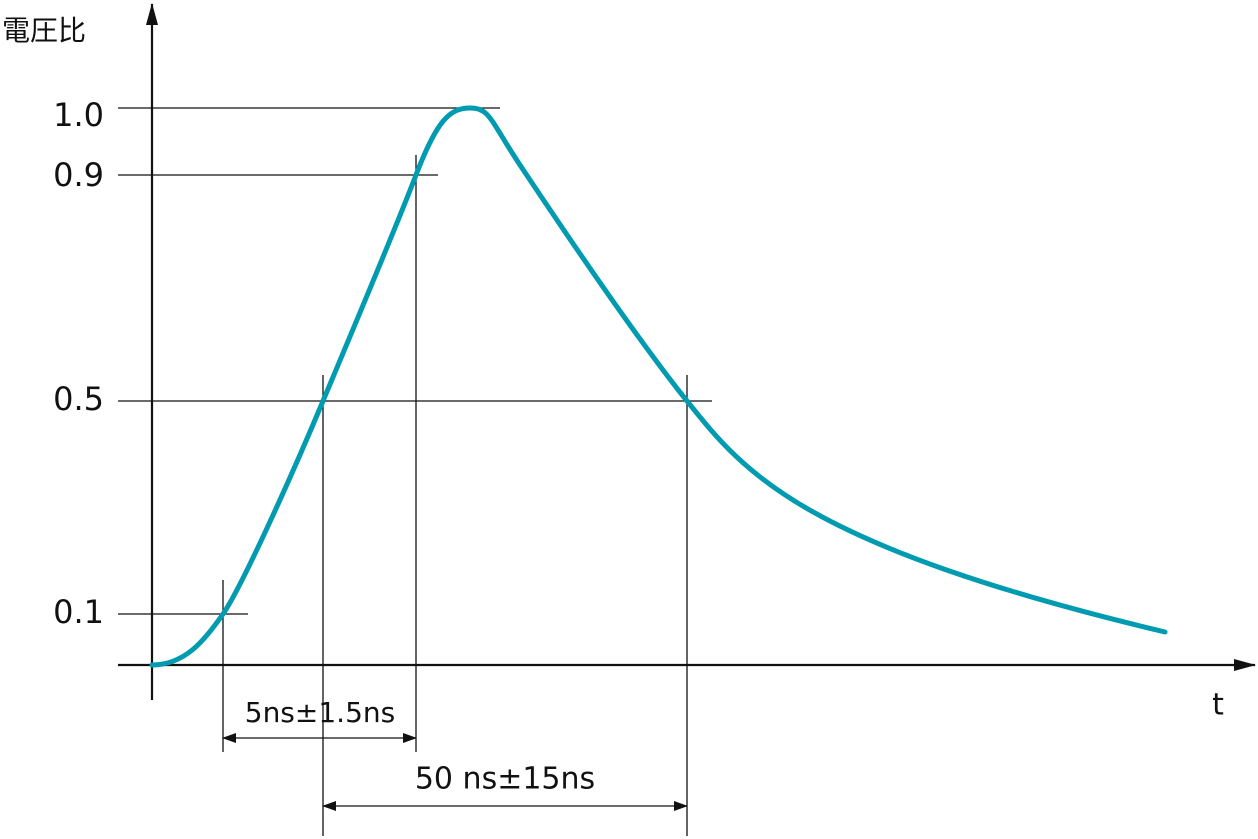 Image resolution: width=1258 pixels, height=839 pixels. Describe the element at coordinates (78, 612) in the screenshot. I see `level-label: 0.1` at that location.